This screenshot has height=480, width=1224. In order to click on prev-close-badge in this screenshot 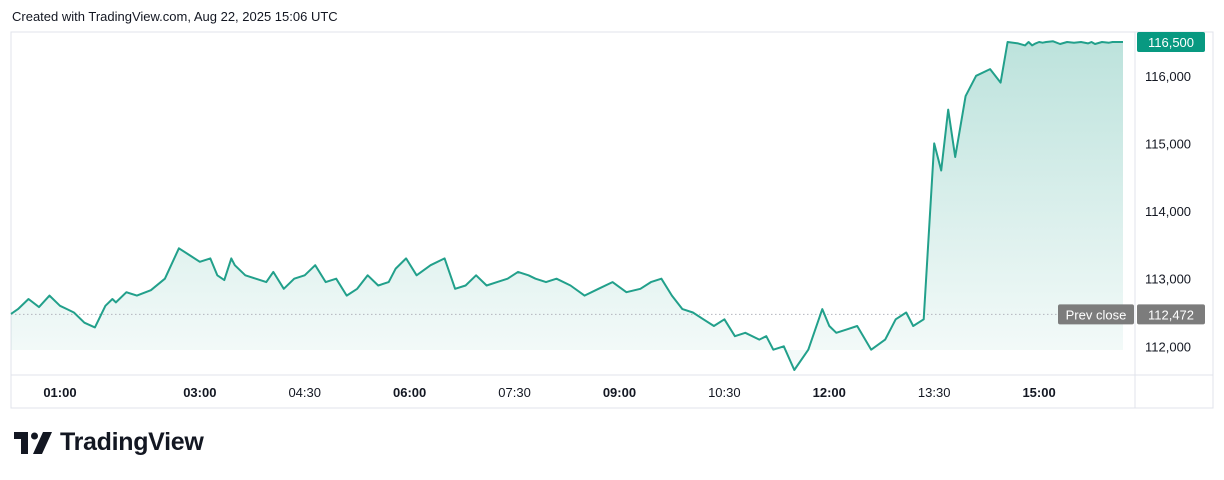, I will do `click(1096, 314)`.